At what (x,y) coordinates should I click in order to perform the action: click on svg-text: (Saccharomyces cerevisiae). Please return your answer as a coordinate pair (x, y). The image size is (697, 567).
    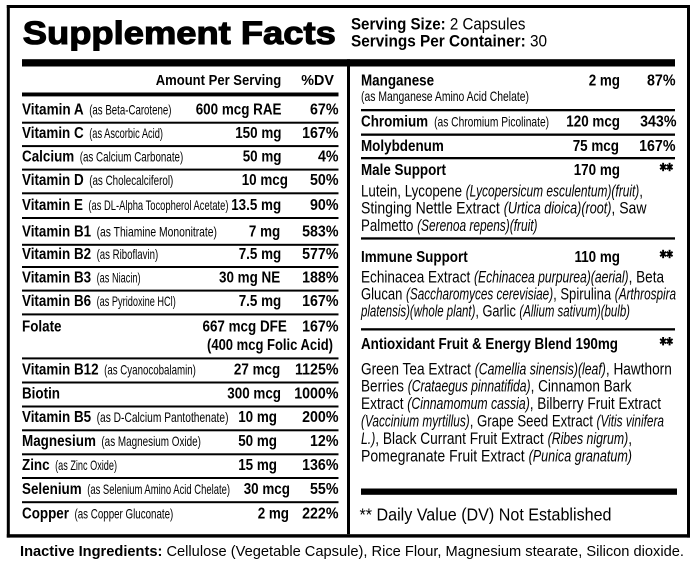
    Looking at the image, I should click on (479, 295).